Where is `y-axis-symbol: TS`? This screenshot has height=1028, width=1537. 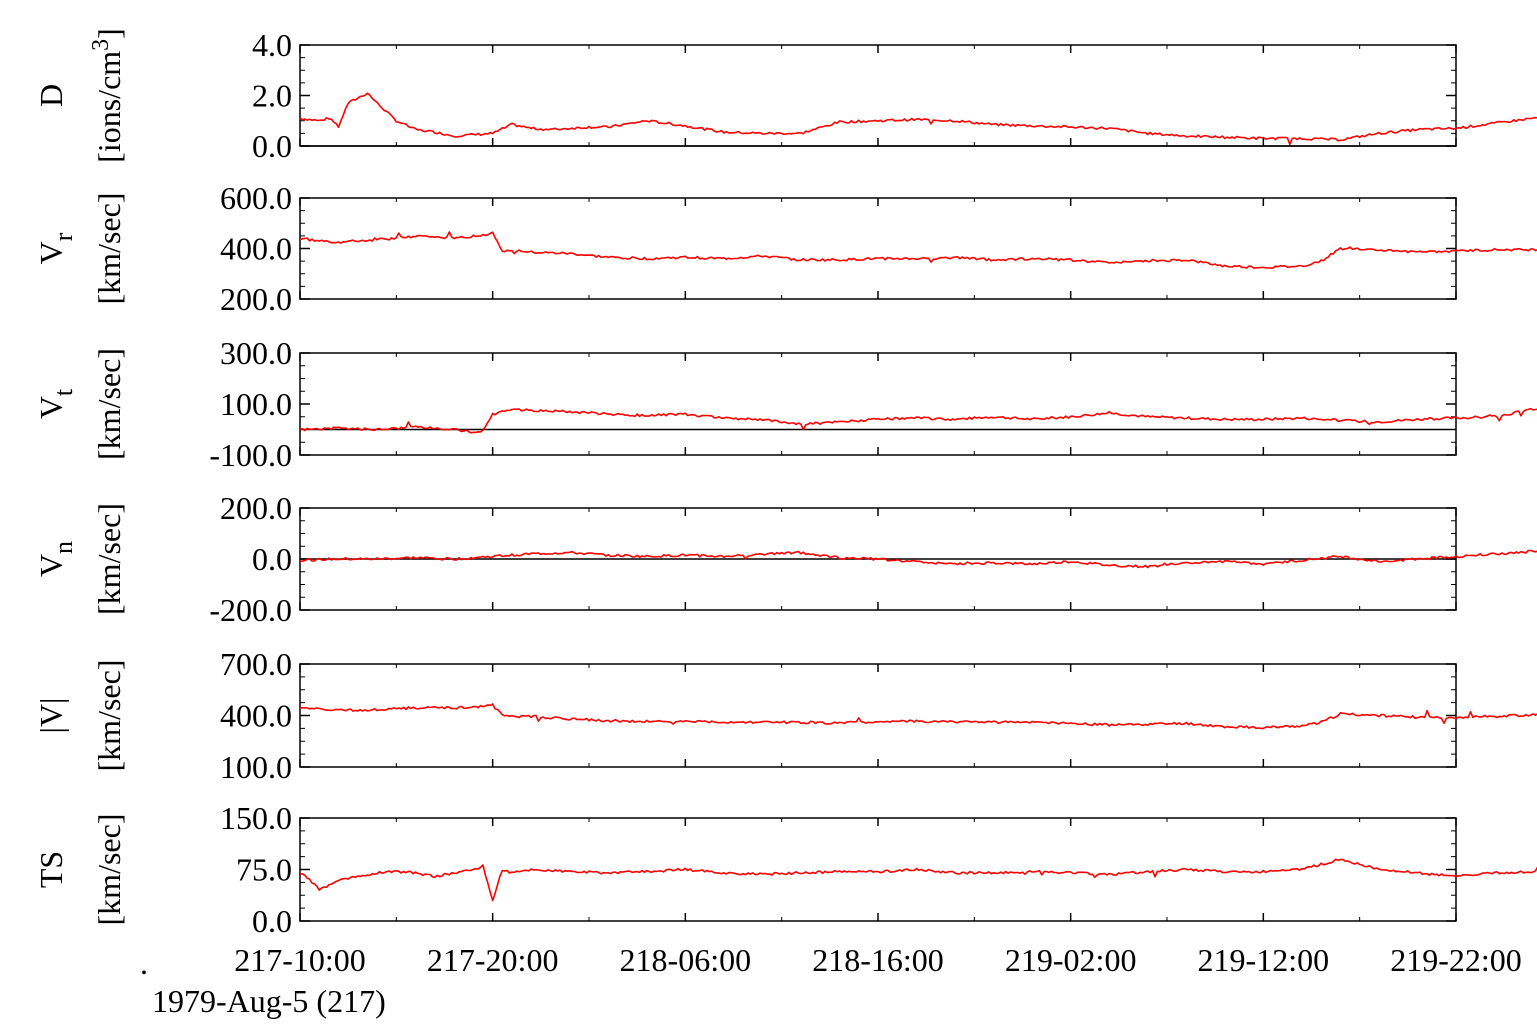 y-axis-symbol: TS is located at coordinates (51, 869).